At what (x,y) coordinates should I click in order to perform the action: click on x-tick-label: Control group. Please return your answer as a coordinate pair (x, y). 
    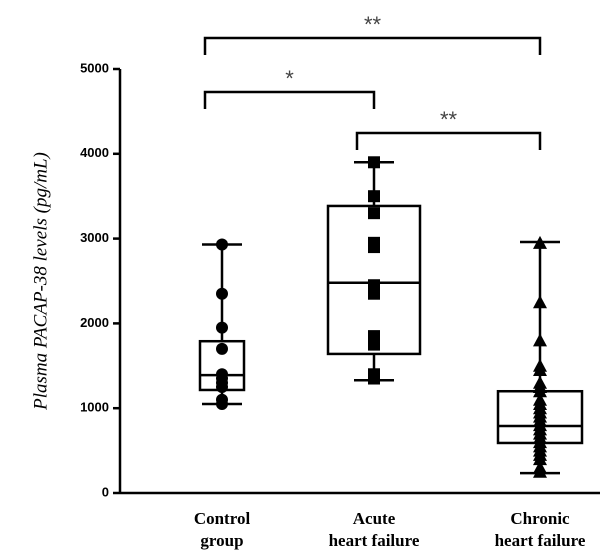
    Looking at the image, I should click on (222, 529).